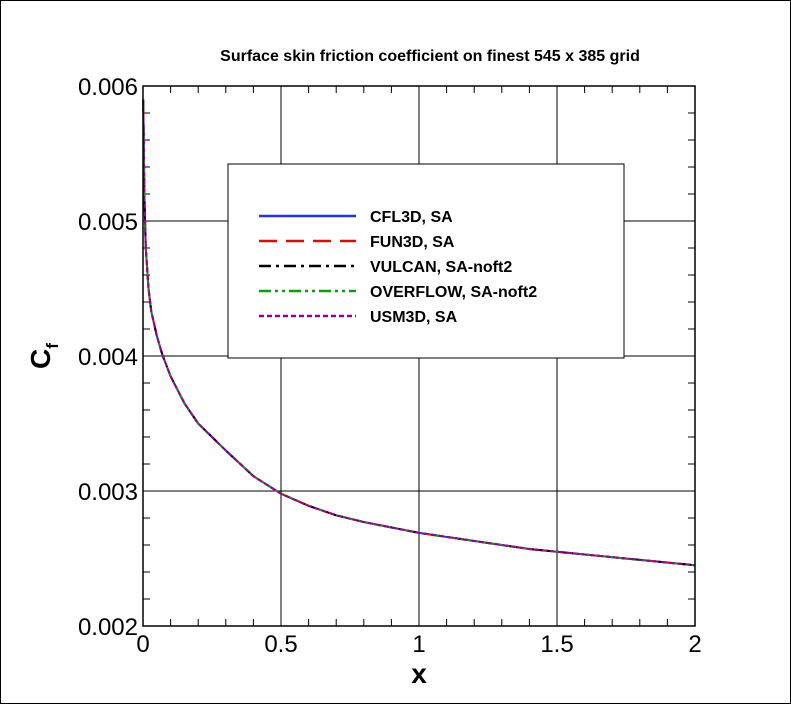 The image size is (791, 704). What do you see at coordinates (414, 317) in the screenshot?
I see `legend-label-5: USM3D, SA` at bounding box center [414, 317].